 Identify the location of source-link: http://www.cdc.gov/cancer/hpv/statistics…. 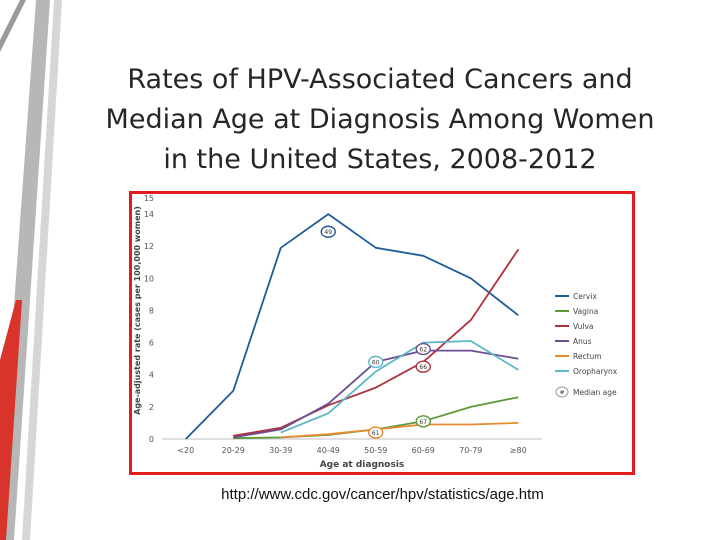
(382, 494).